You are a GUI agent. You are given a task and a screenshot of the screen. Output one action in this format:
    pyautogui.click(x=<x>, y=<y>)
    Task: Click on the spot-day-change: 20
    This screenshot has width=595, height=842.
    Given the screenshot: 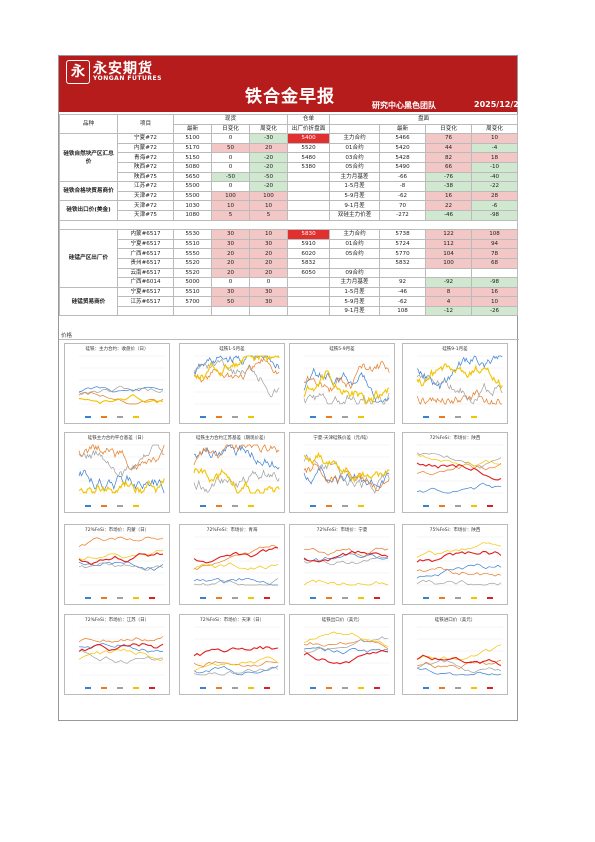 What is the action you would take?
    pyautogui.click(x=230, y=263)
    